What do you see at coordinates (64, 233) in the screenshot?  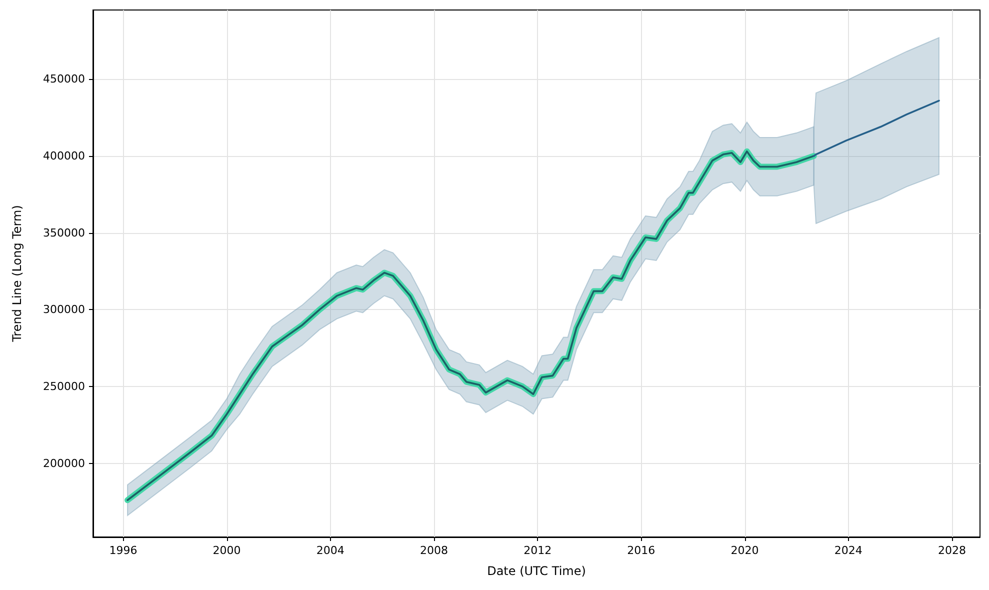 I see `y-tick-label: 350000` at bounding box center [64, 233].